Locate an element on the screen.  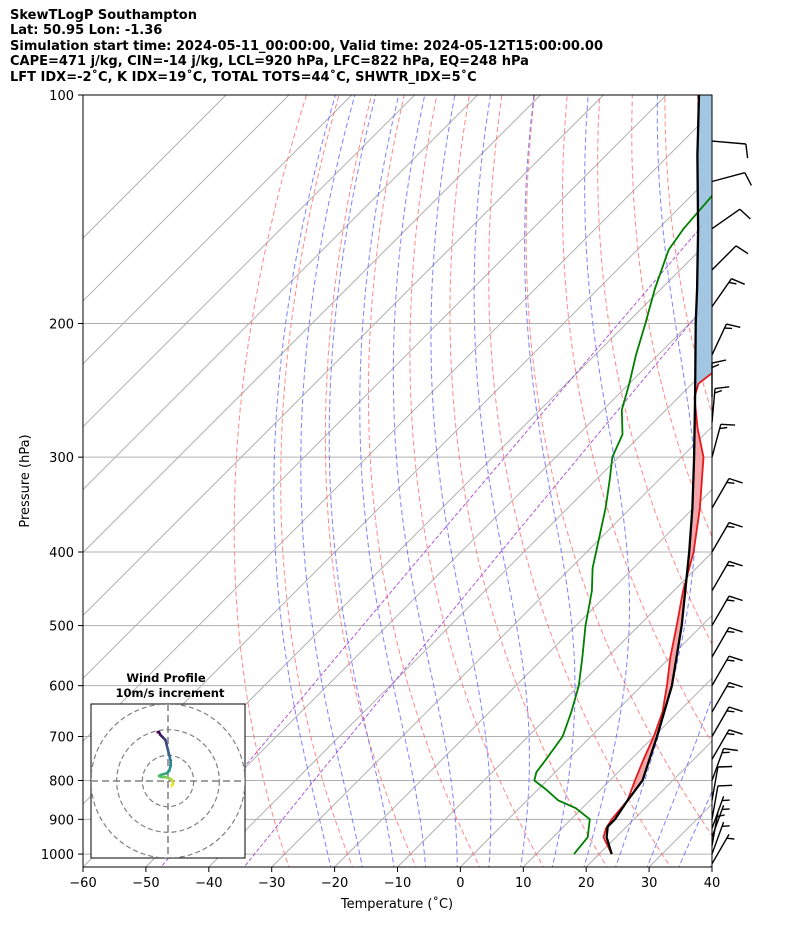
location-line: Lat: 50.95 Lon: -1.36 is located at coordinates (86, 31).